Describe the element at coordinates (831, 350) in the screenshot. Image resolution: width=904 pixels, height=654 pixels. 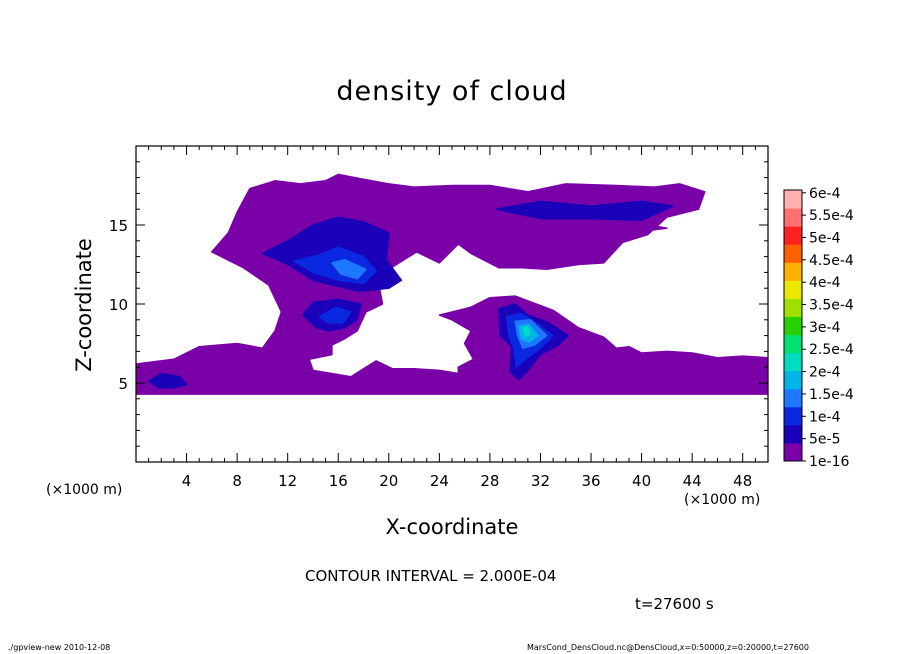
I see `legend-label-5: 2.5e-4` at that location.